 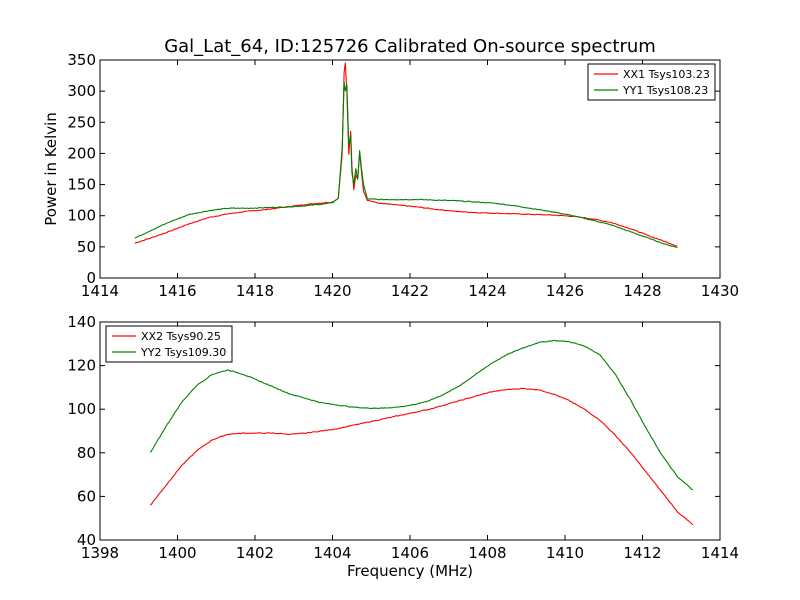 What do you see at coordinates (81, 185) in the screenshot?
I see `top-y-tick-label: 150` at bounding box center [81, 185].